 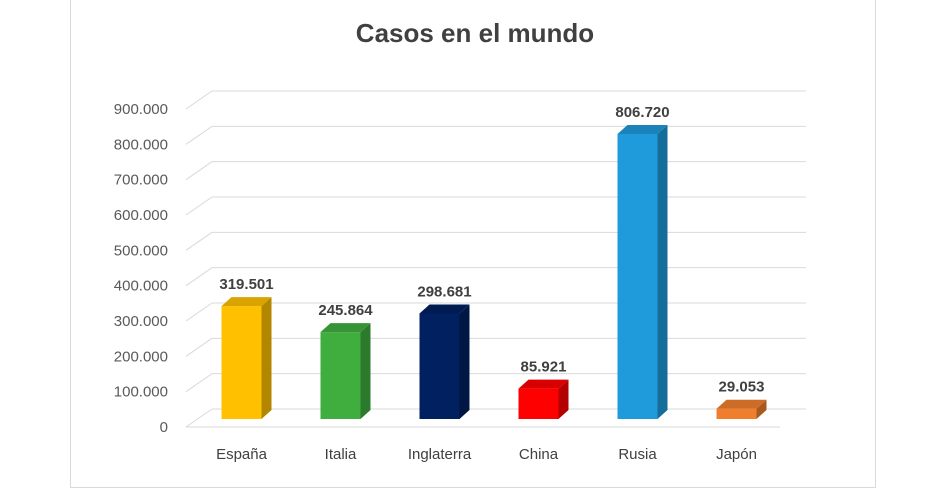 I want to click on category-label: Italia, so click(x=341, y=454).